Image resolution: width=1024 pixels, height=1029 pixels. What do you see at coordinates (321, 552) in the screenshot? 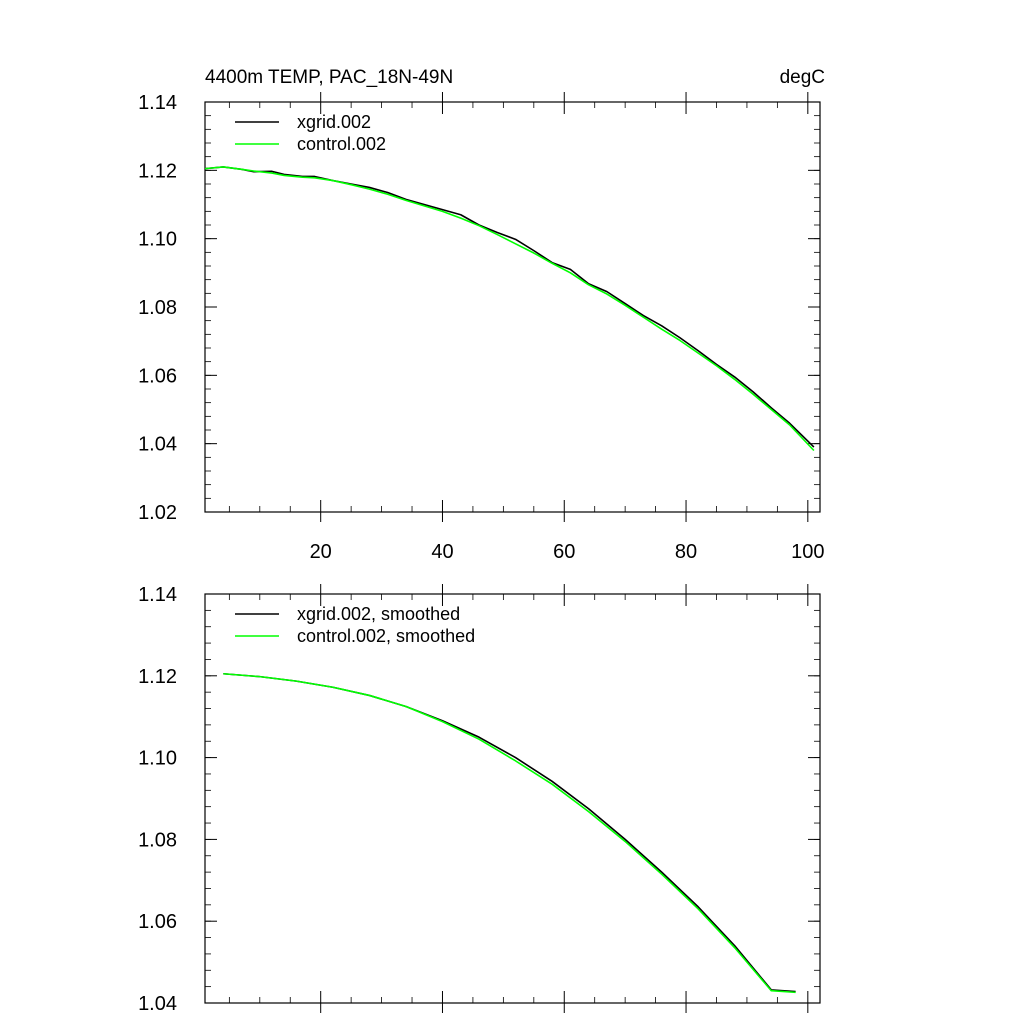
I see `x-tick-label: 20` at bounding box center [321, 552].